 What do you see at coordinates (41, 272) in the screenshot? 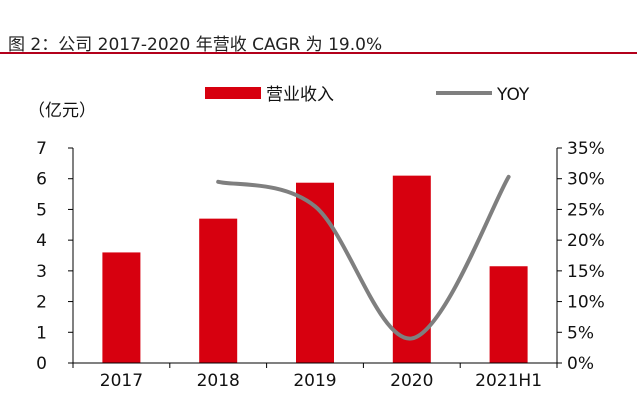
I see `left-tick-label: 3` at bounding box center [41, 272].